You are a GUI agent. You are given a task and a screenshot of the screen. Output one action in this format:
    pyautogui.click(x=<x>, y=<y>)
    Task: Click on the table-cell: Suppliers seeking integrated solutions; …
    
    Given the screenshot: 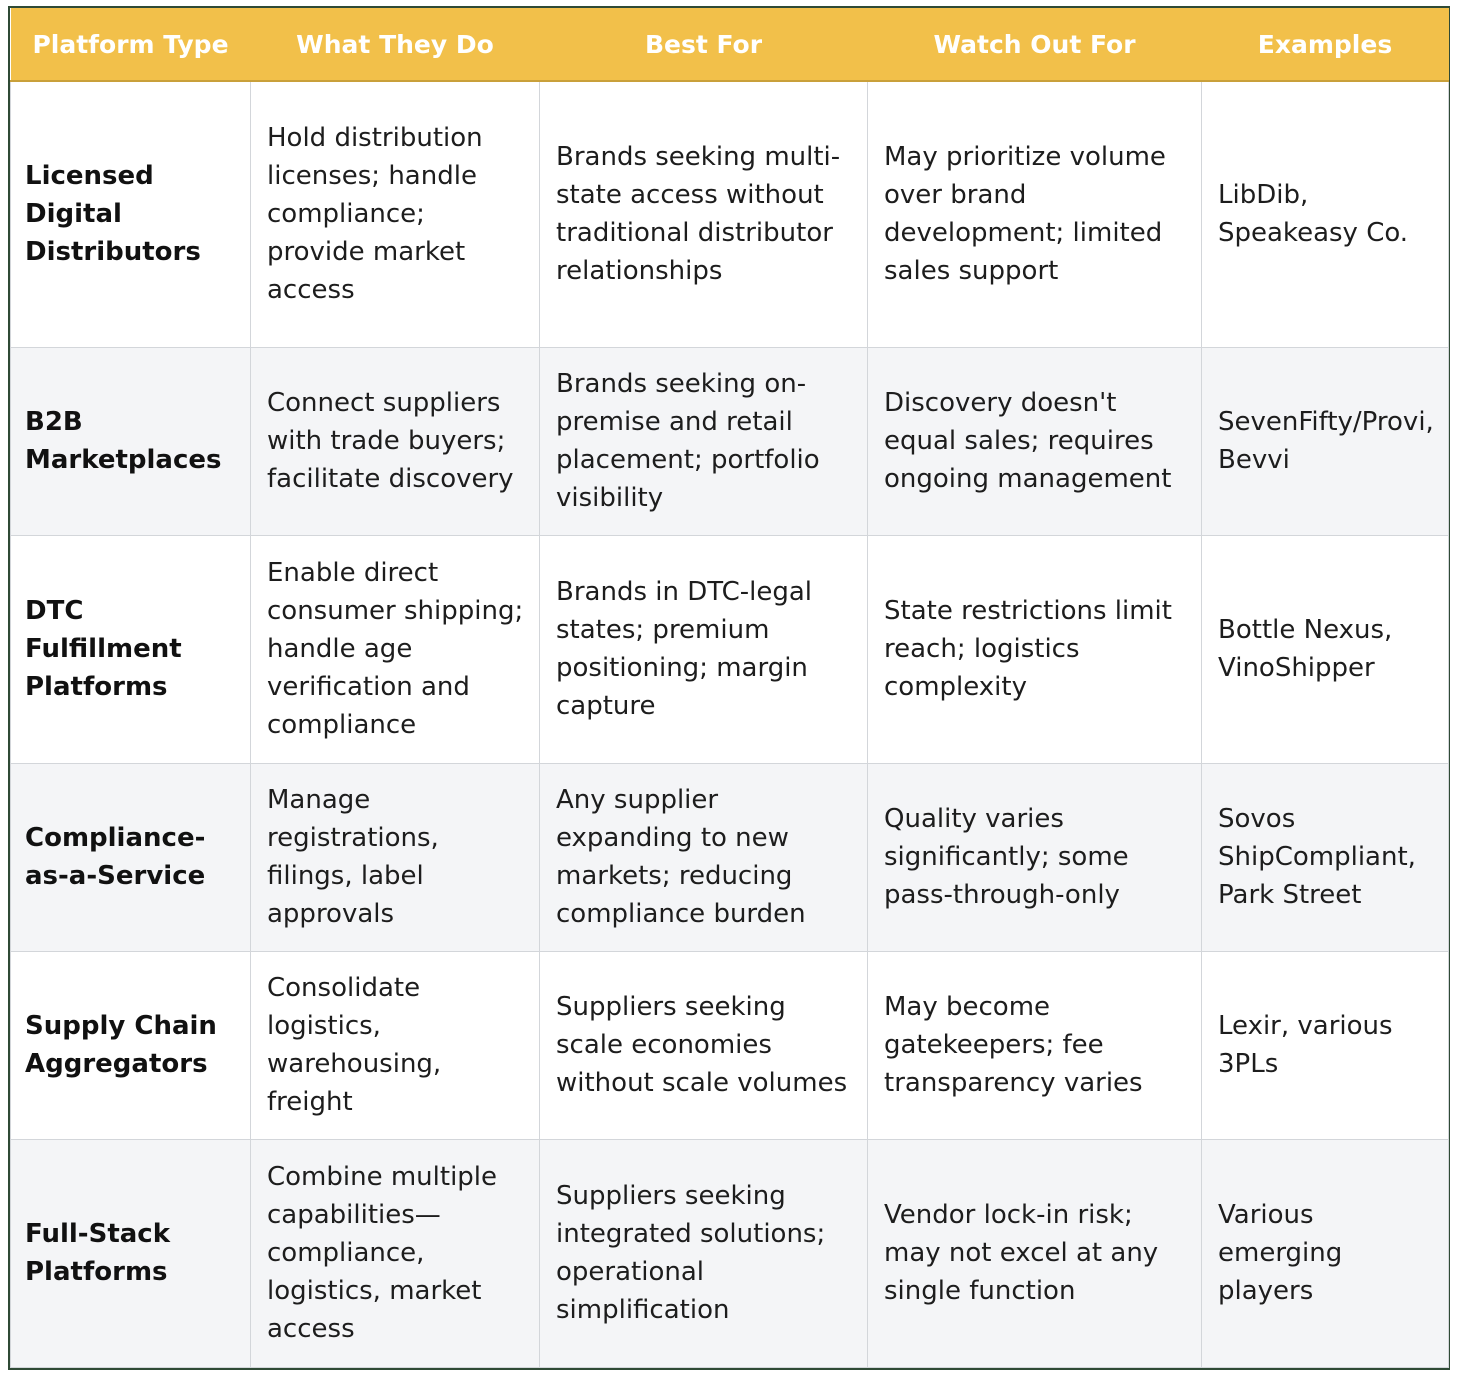 What is the action you would take?
    pyautogui.click(x=703, y=1253)
    